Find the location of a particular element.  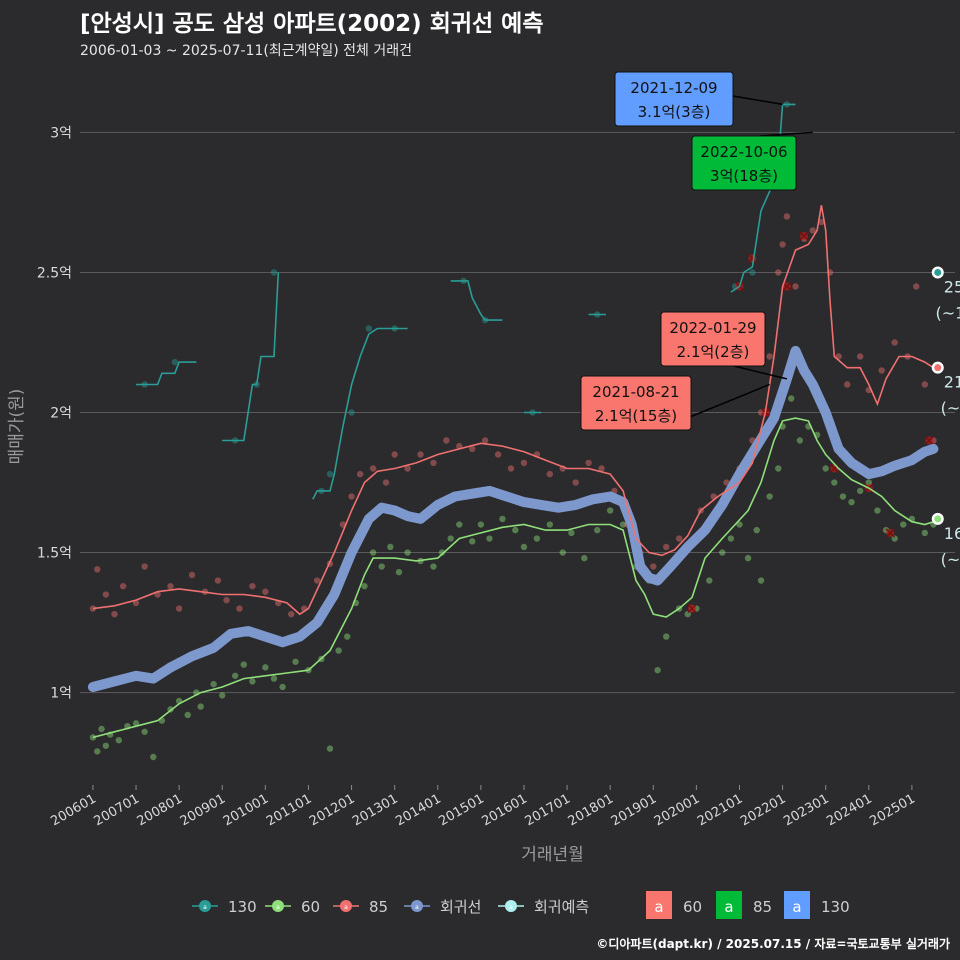

legend-box-glyph: a is located at coordinates (796, 907).